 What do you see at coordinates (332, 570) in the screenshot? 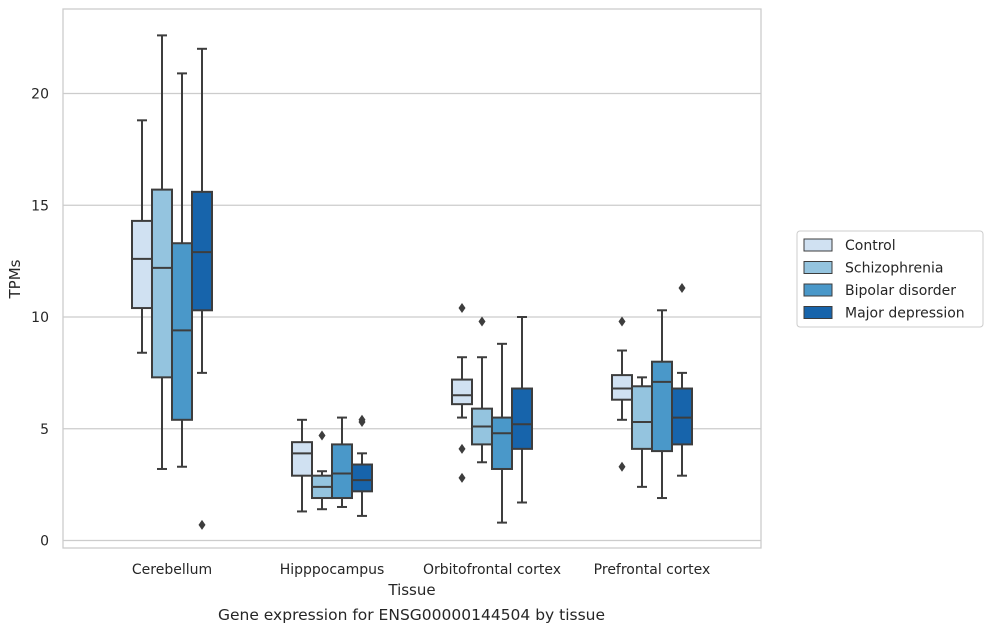
I see `x-tick-label: Hipppocampus` at bounding box center [332, 570].